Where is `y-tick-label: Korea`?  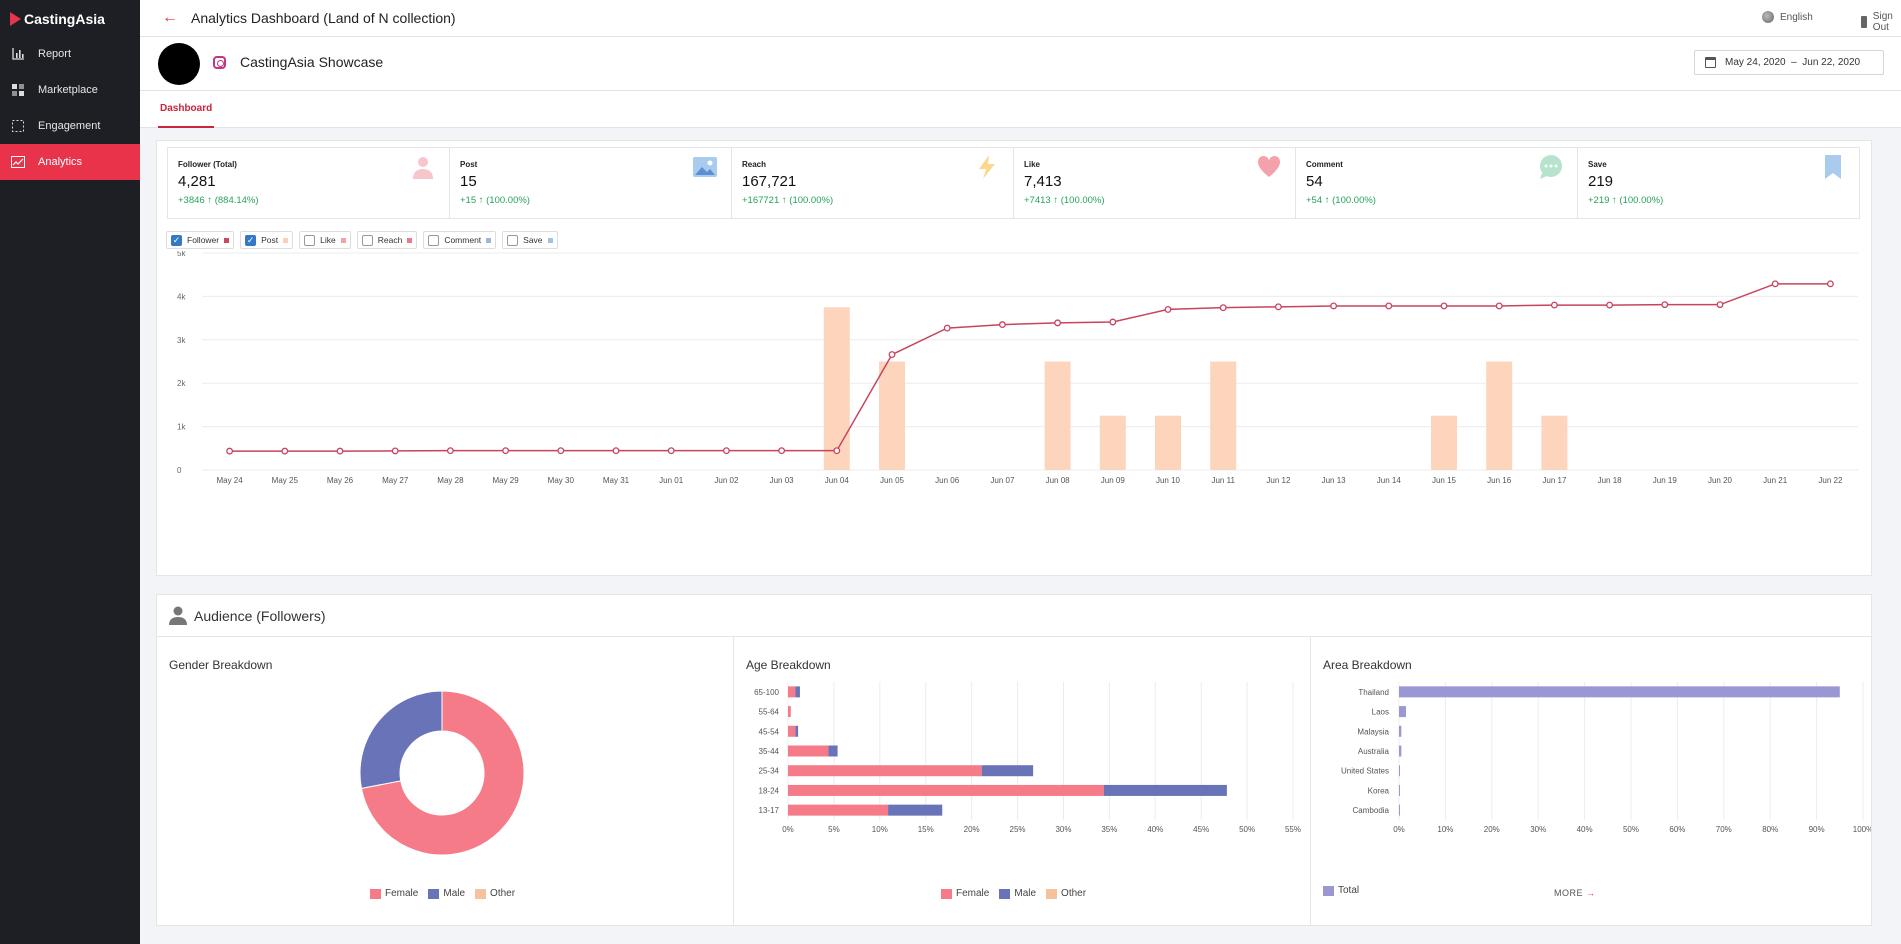 y-tick-label: Korea is located at coordinates (1379, 790).